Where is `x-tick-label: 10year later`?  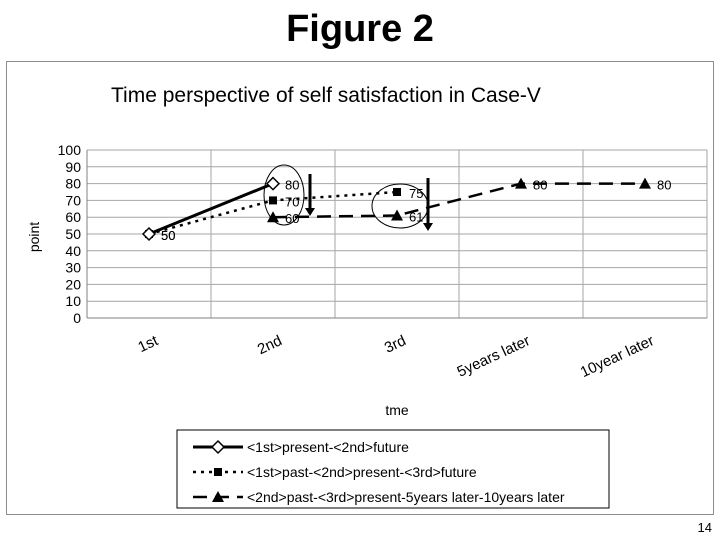
x-tick-label: 10year later is located at coordinates (617, 356).